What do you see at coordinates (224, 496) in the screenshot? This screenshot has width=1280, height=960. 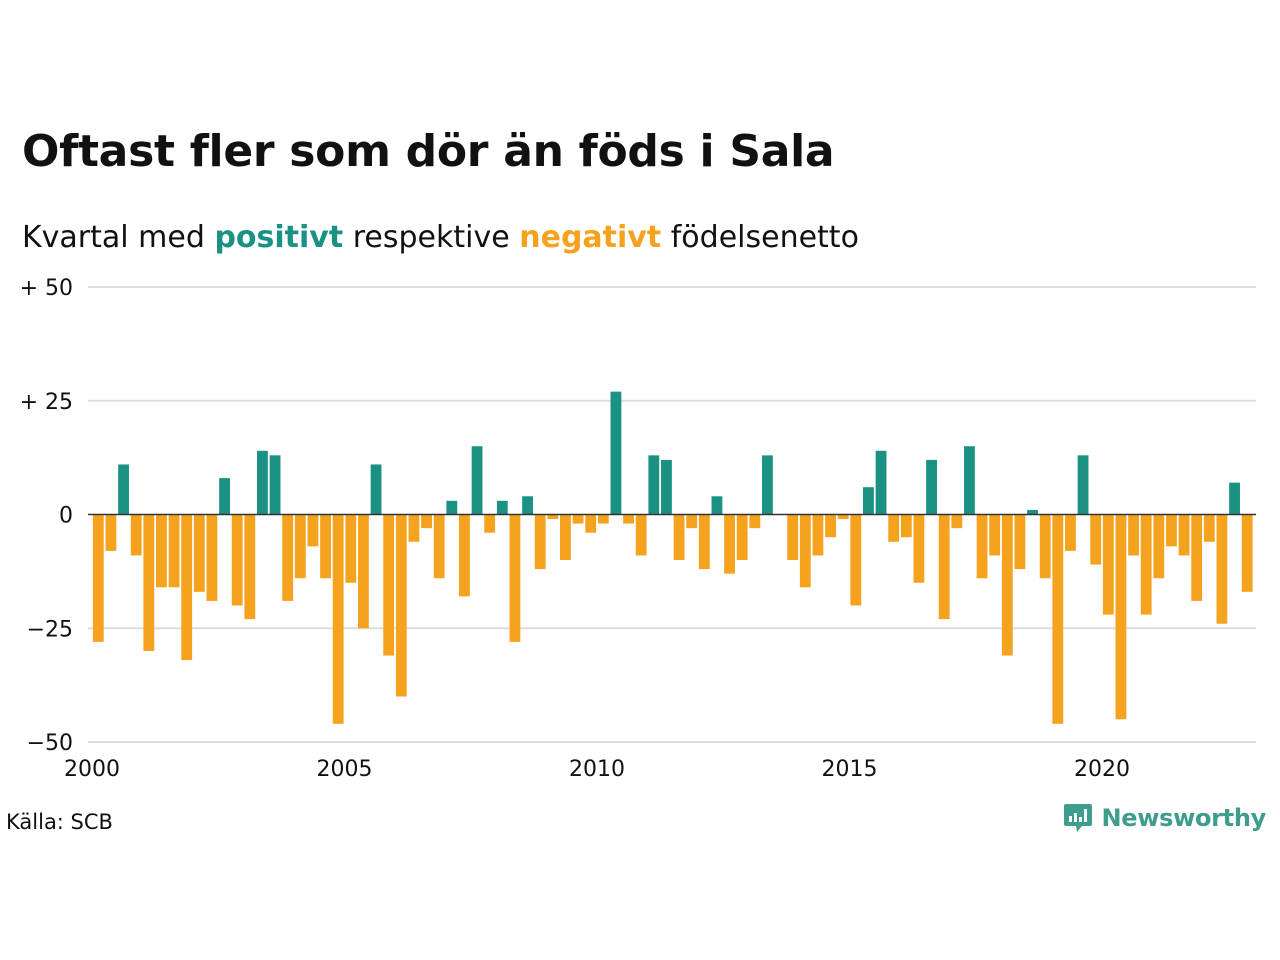 I see `bar-2002-q3: 2002 Q3: 8` at bounding box center [224, 496].